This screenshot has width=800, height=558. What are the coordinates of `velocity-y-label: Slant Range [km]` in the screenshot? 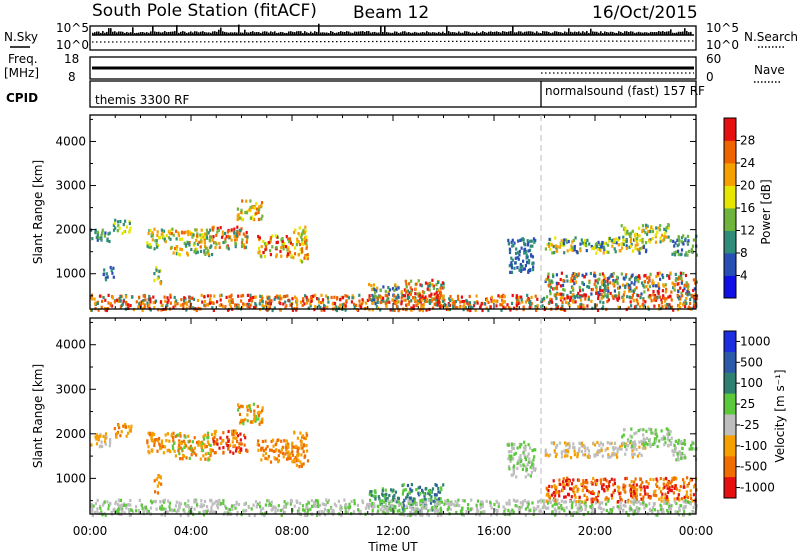 It's located at (38, 416).